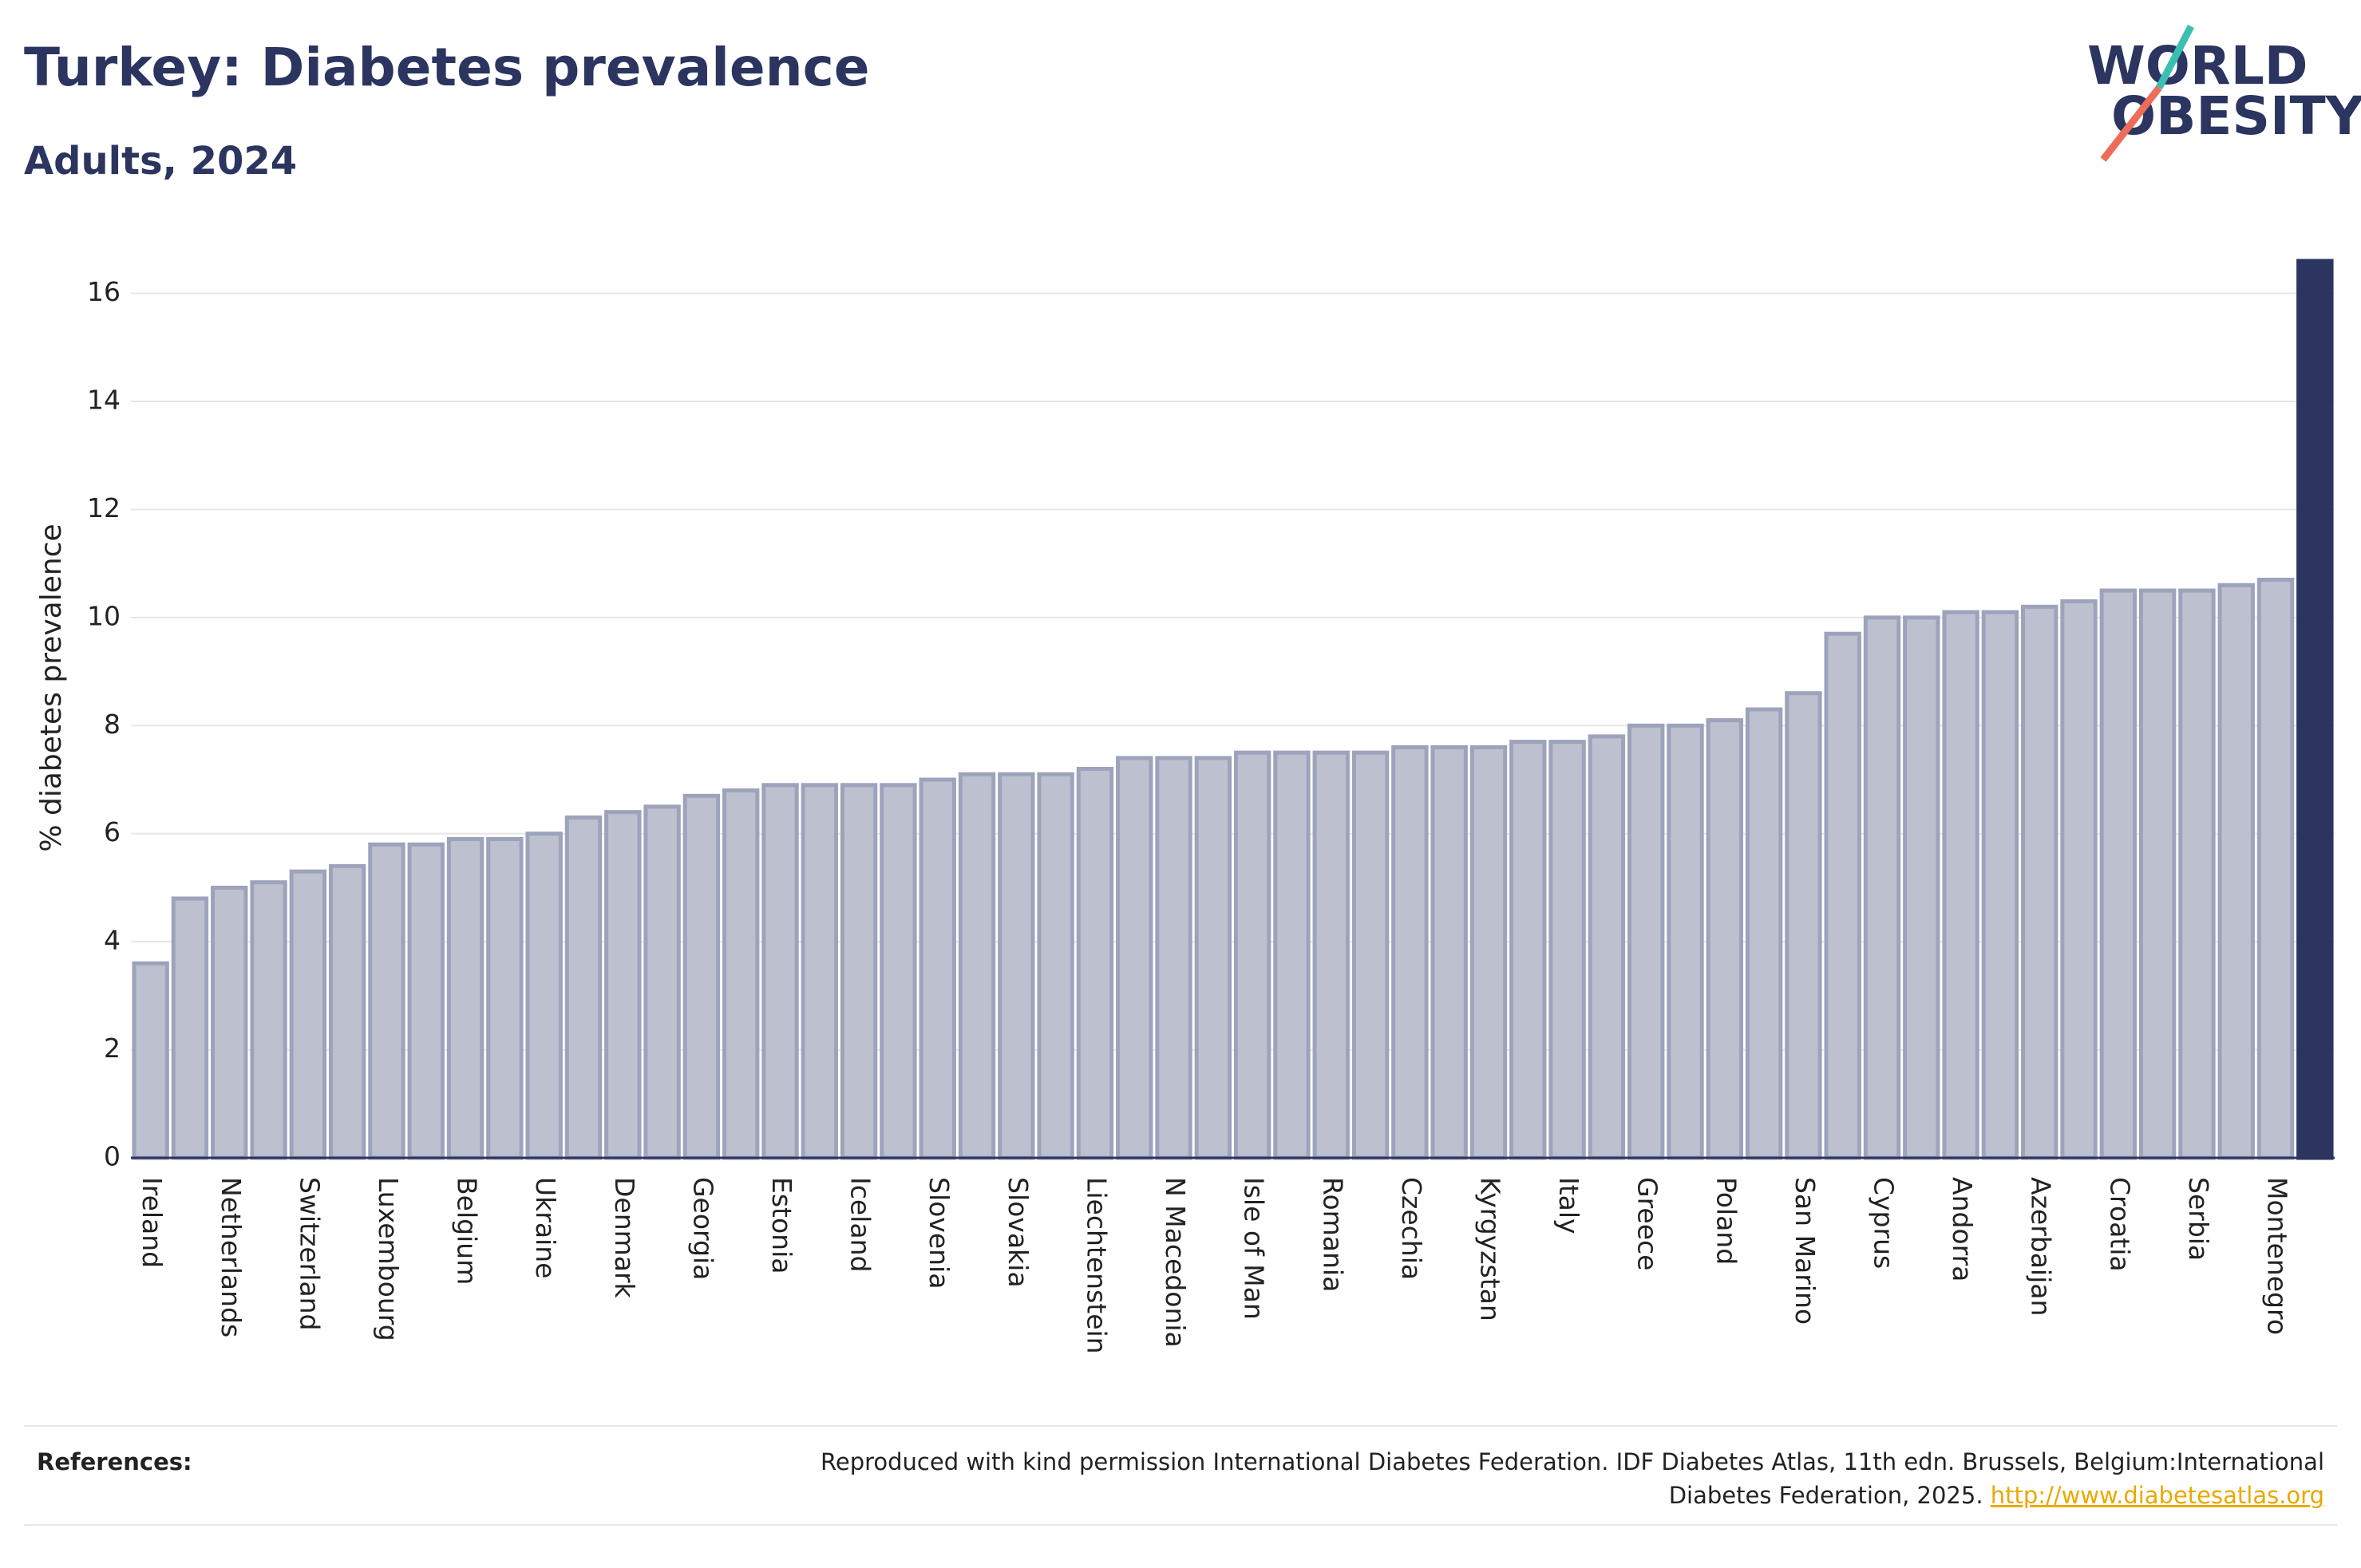 The width and height of the screenshot is (2361, 1568). I want to click on y-tick-label: 4, so click(112, 941).